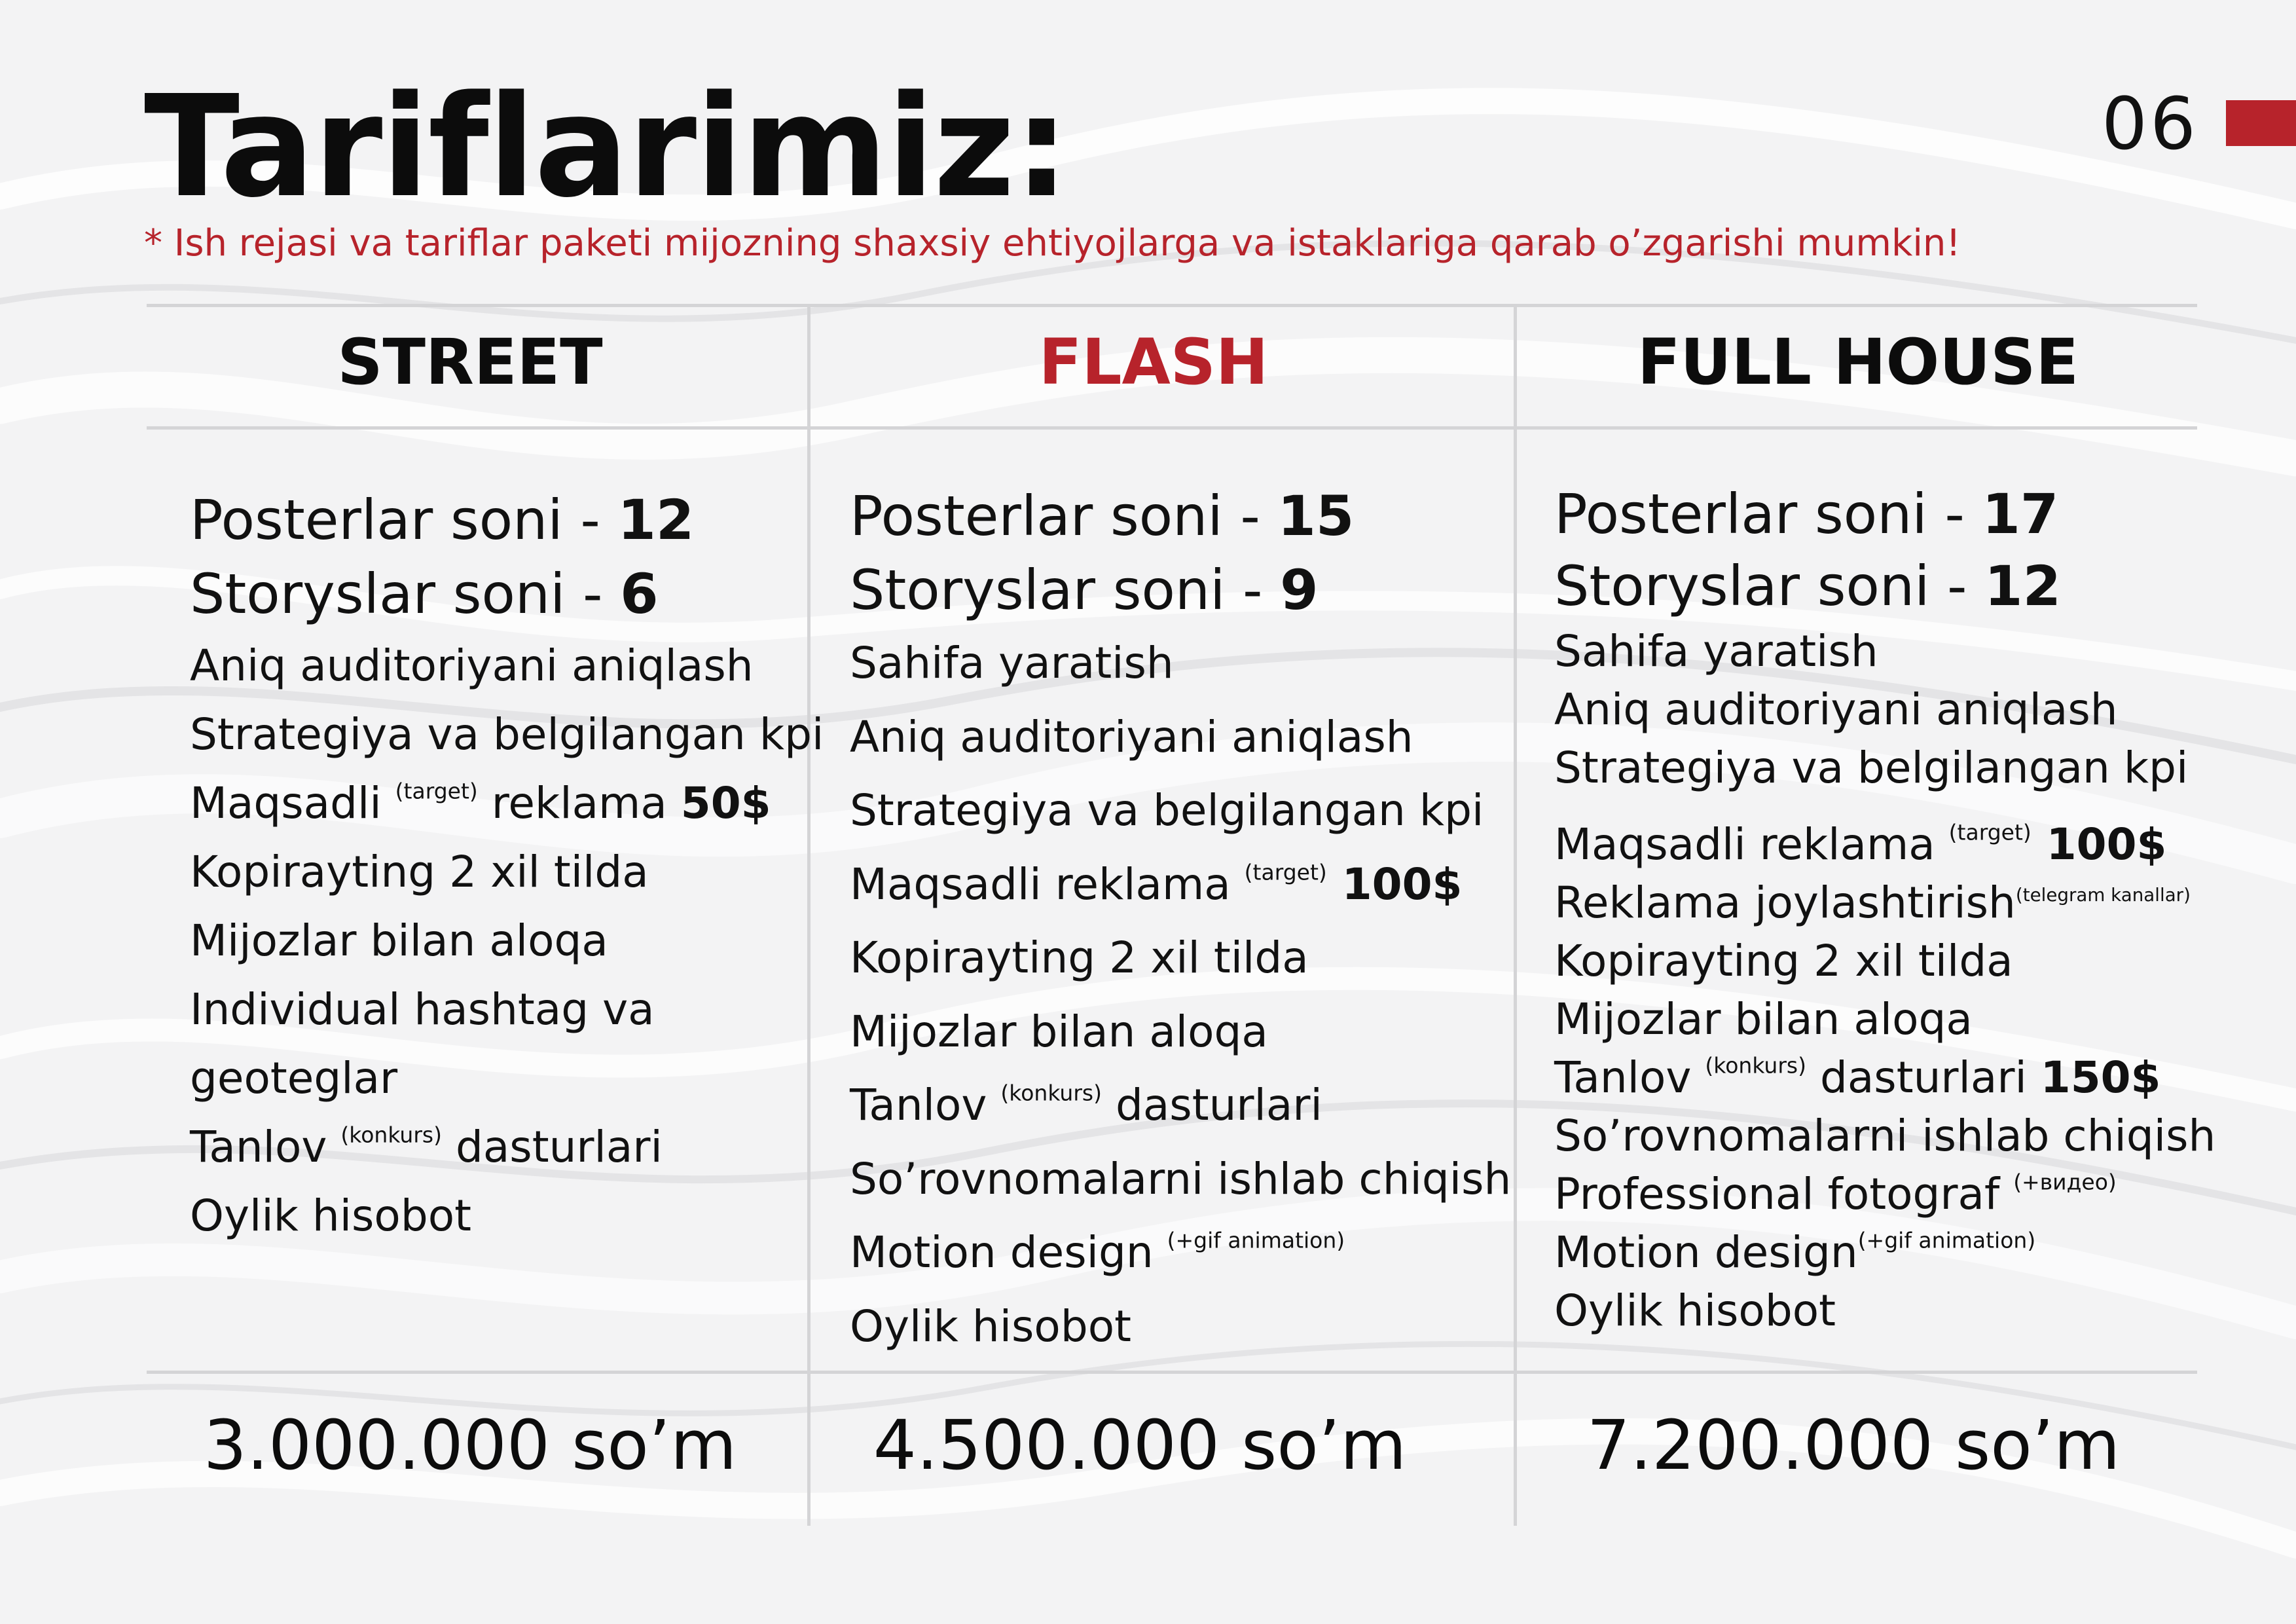 The width and height of the screenshot is (2296, 1624). I want to click on plan-price-flash: 4.500.000 so’m, so click(1140, 1445).